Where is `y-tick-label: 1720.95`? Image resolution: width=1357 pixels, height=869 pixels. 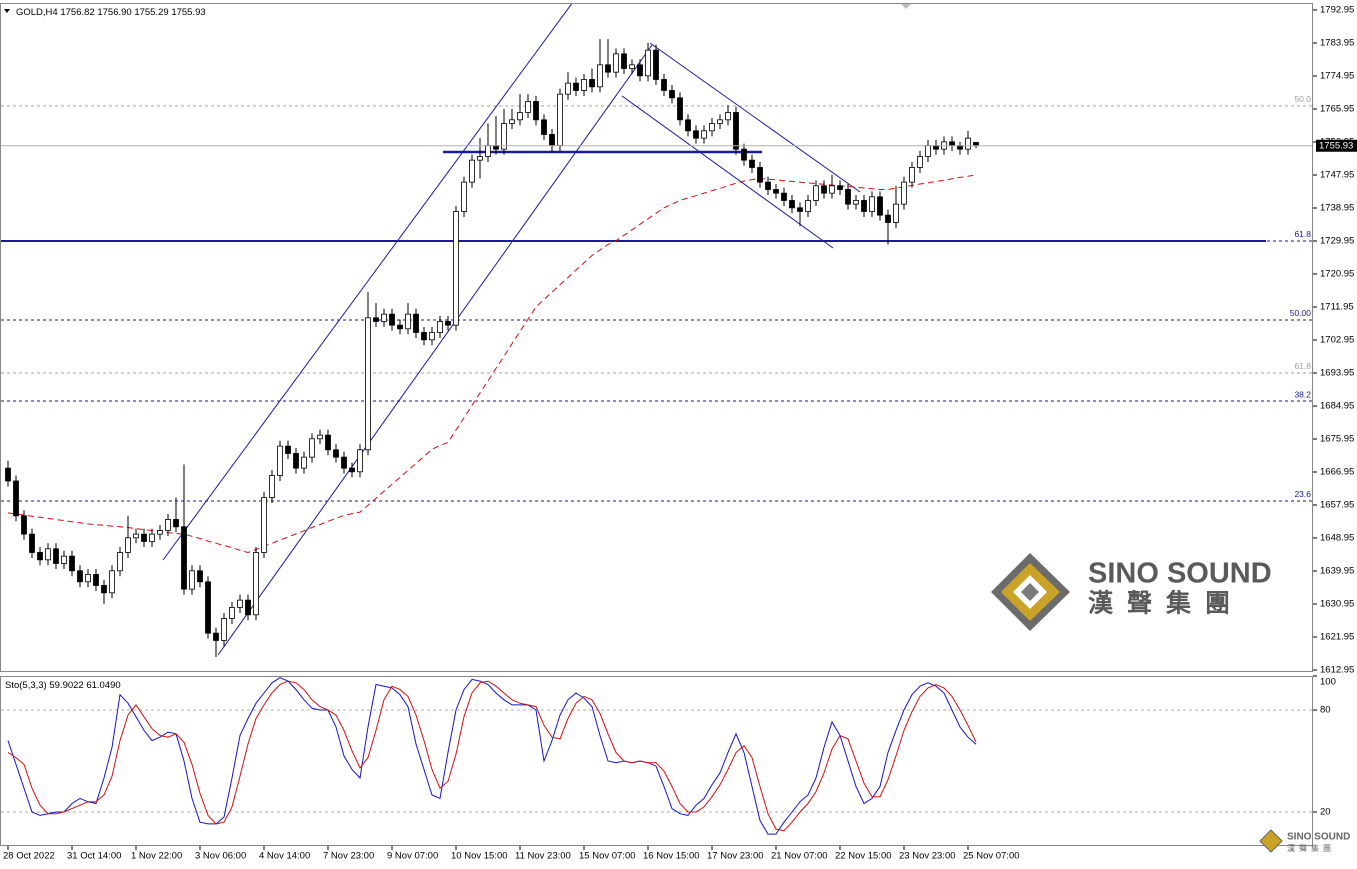 y-tick-label: 1720.95 is located at coordinates (1337, 274).